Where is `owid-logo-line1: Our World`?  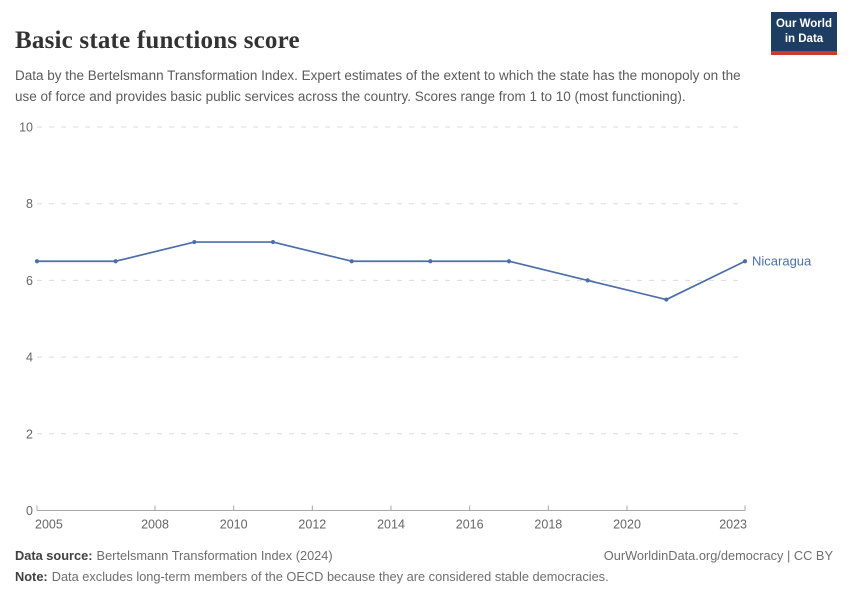
owid-logo-line1: Our World is located at coordinates (803, 24).